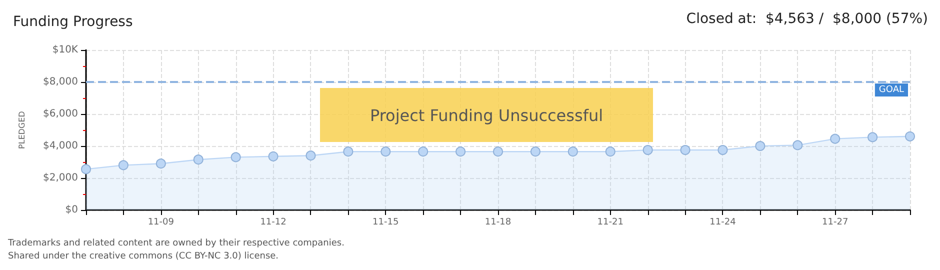  Describe the element at coordinates (143, 257) in the screenshot. I see `text: Shared under the creative commons (CC BY-NC 3.0) license.` at that location.